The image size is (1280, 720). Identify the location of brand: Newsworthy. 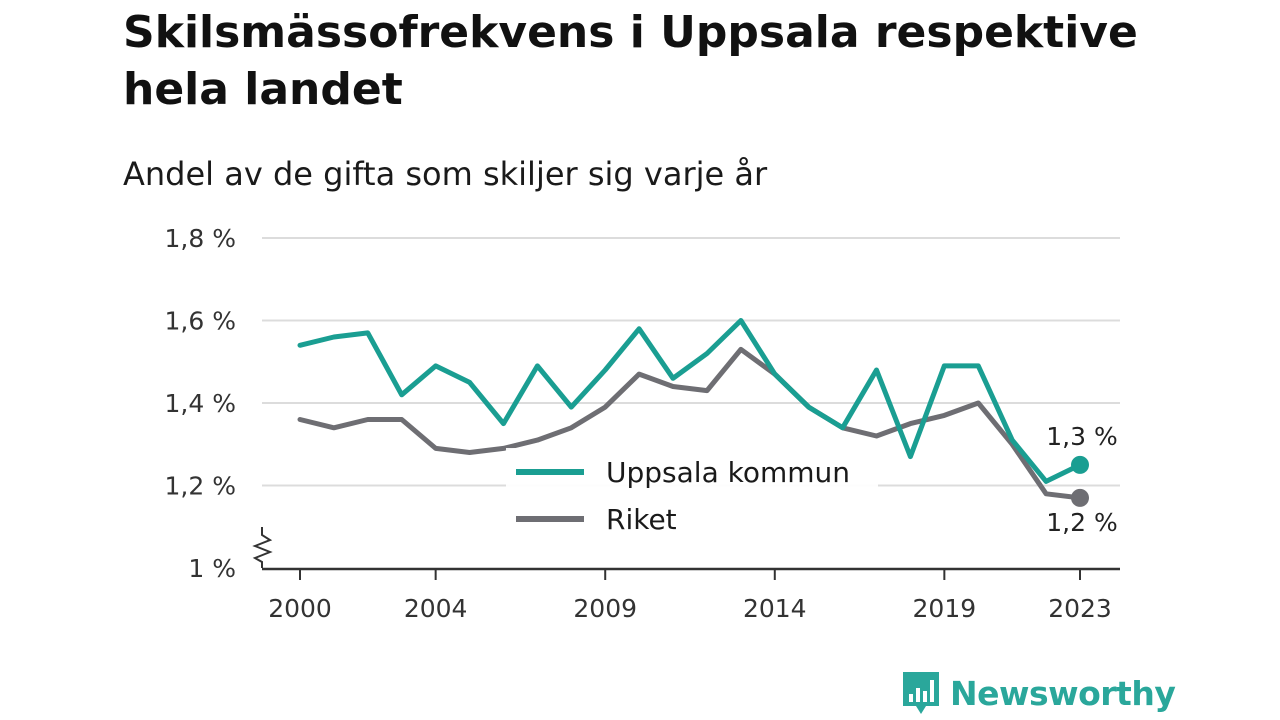
(1038, 693).